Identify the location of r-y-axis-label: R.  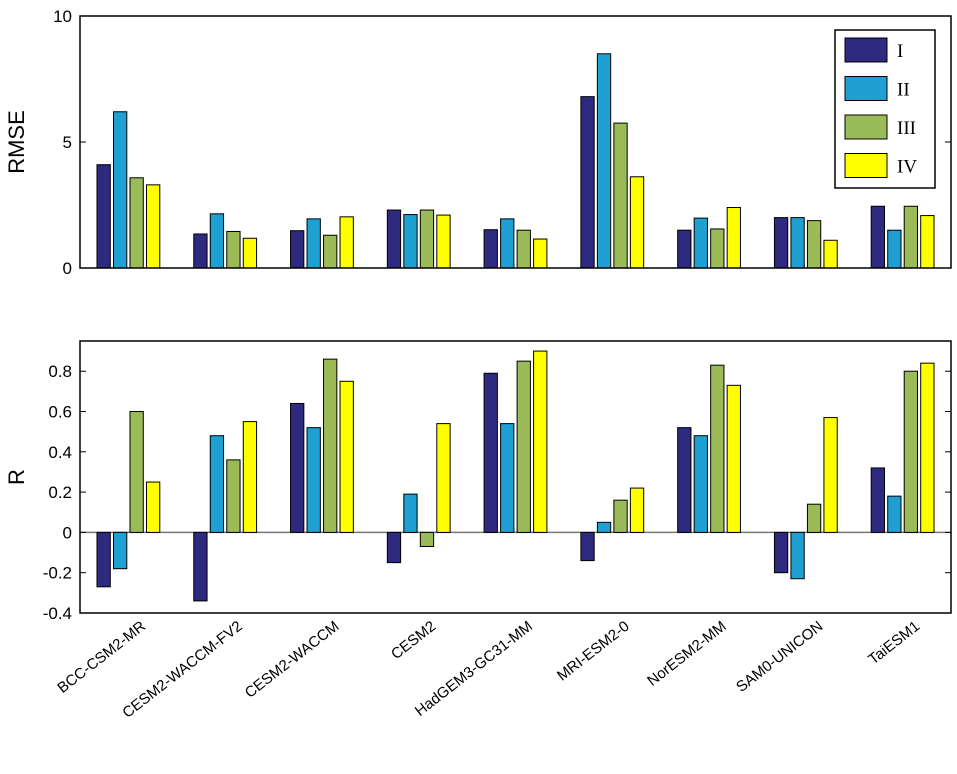
(16, 477).